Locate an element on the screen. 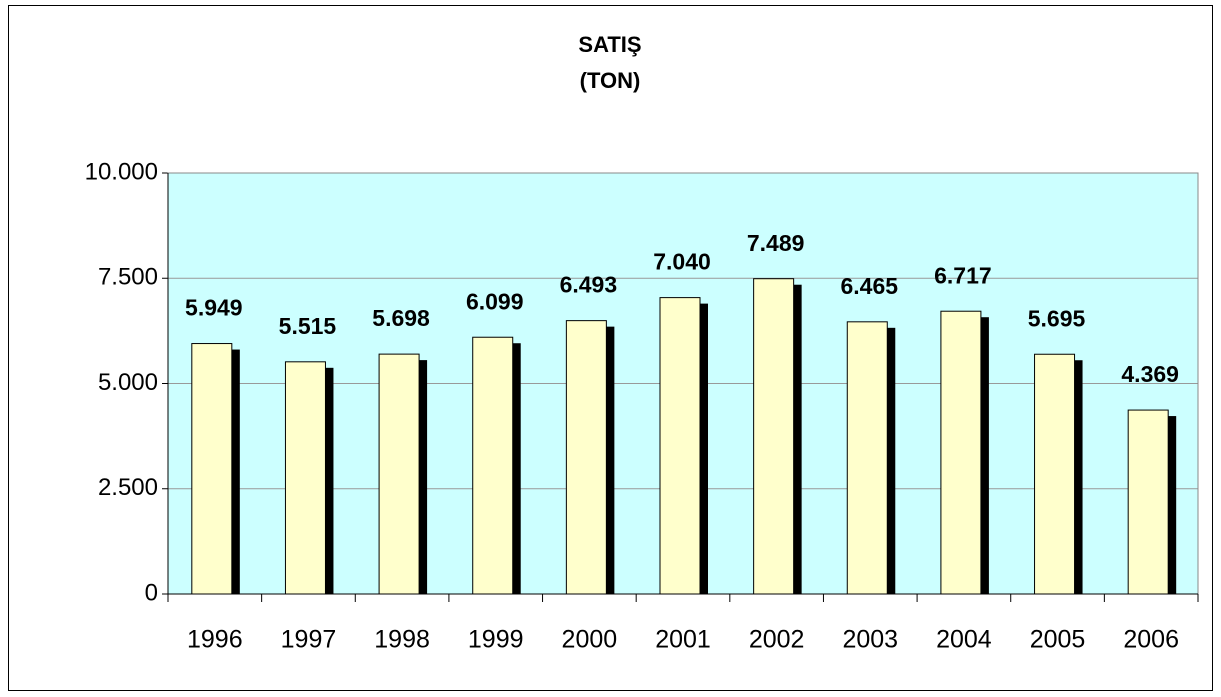  value-label: 6.717 is located at coordinates (963, 275).